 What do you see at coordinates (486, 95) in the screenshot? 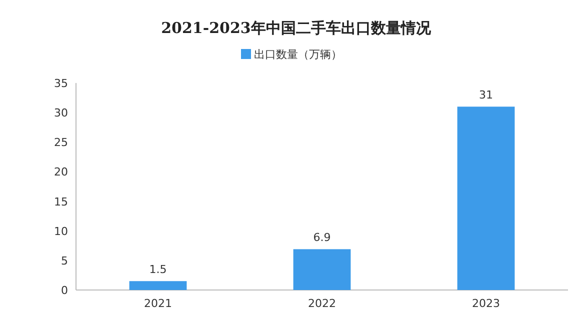
I see `data-label: 31` at bounding box center [486, 95].